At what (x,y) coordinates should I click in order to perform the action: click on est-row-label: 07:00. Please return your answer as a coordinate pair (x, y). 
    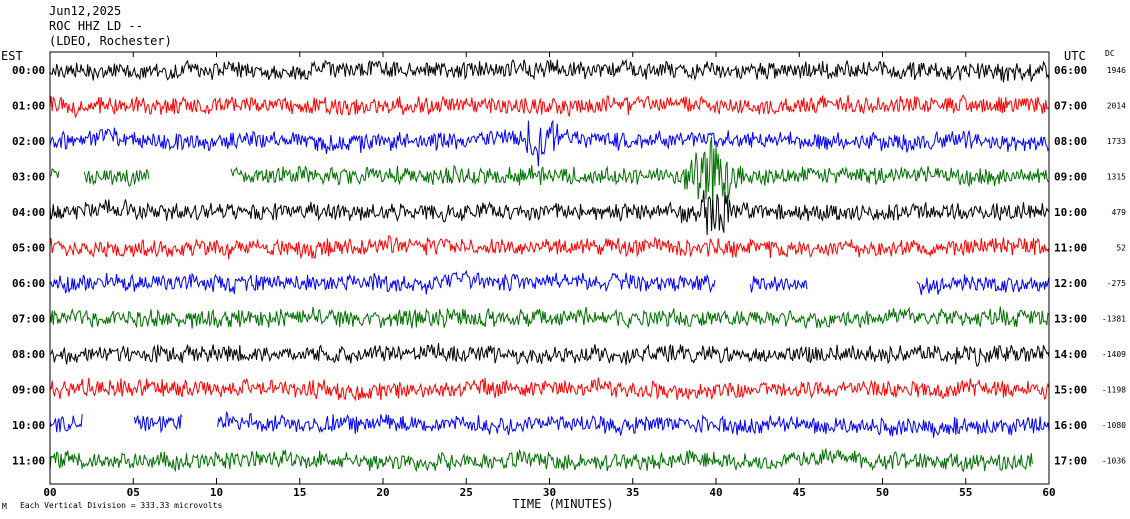
    Looking at the image, I should click on (28, 319).